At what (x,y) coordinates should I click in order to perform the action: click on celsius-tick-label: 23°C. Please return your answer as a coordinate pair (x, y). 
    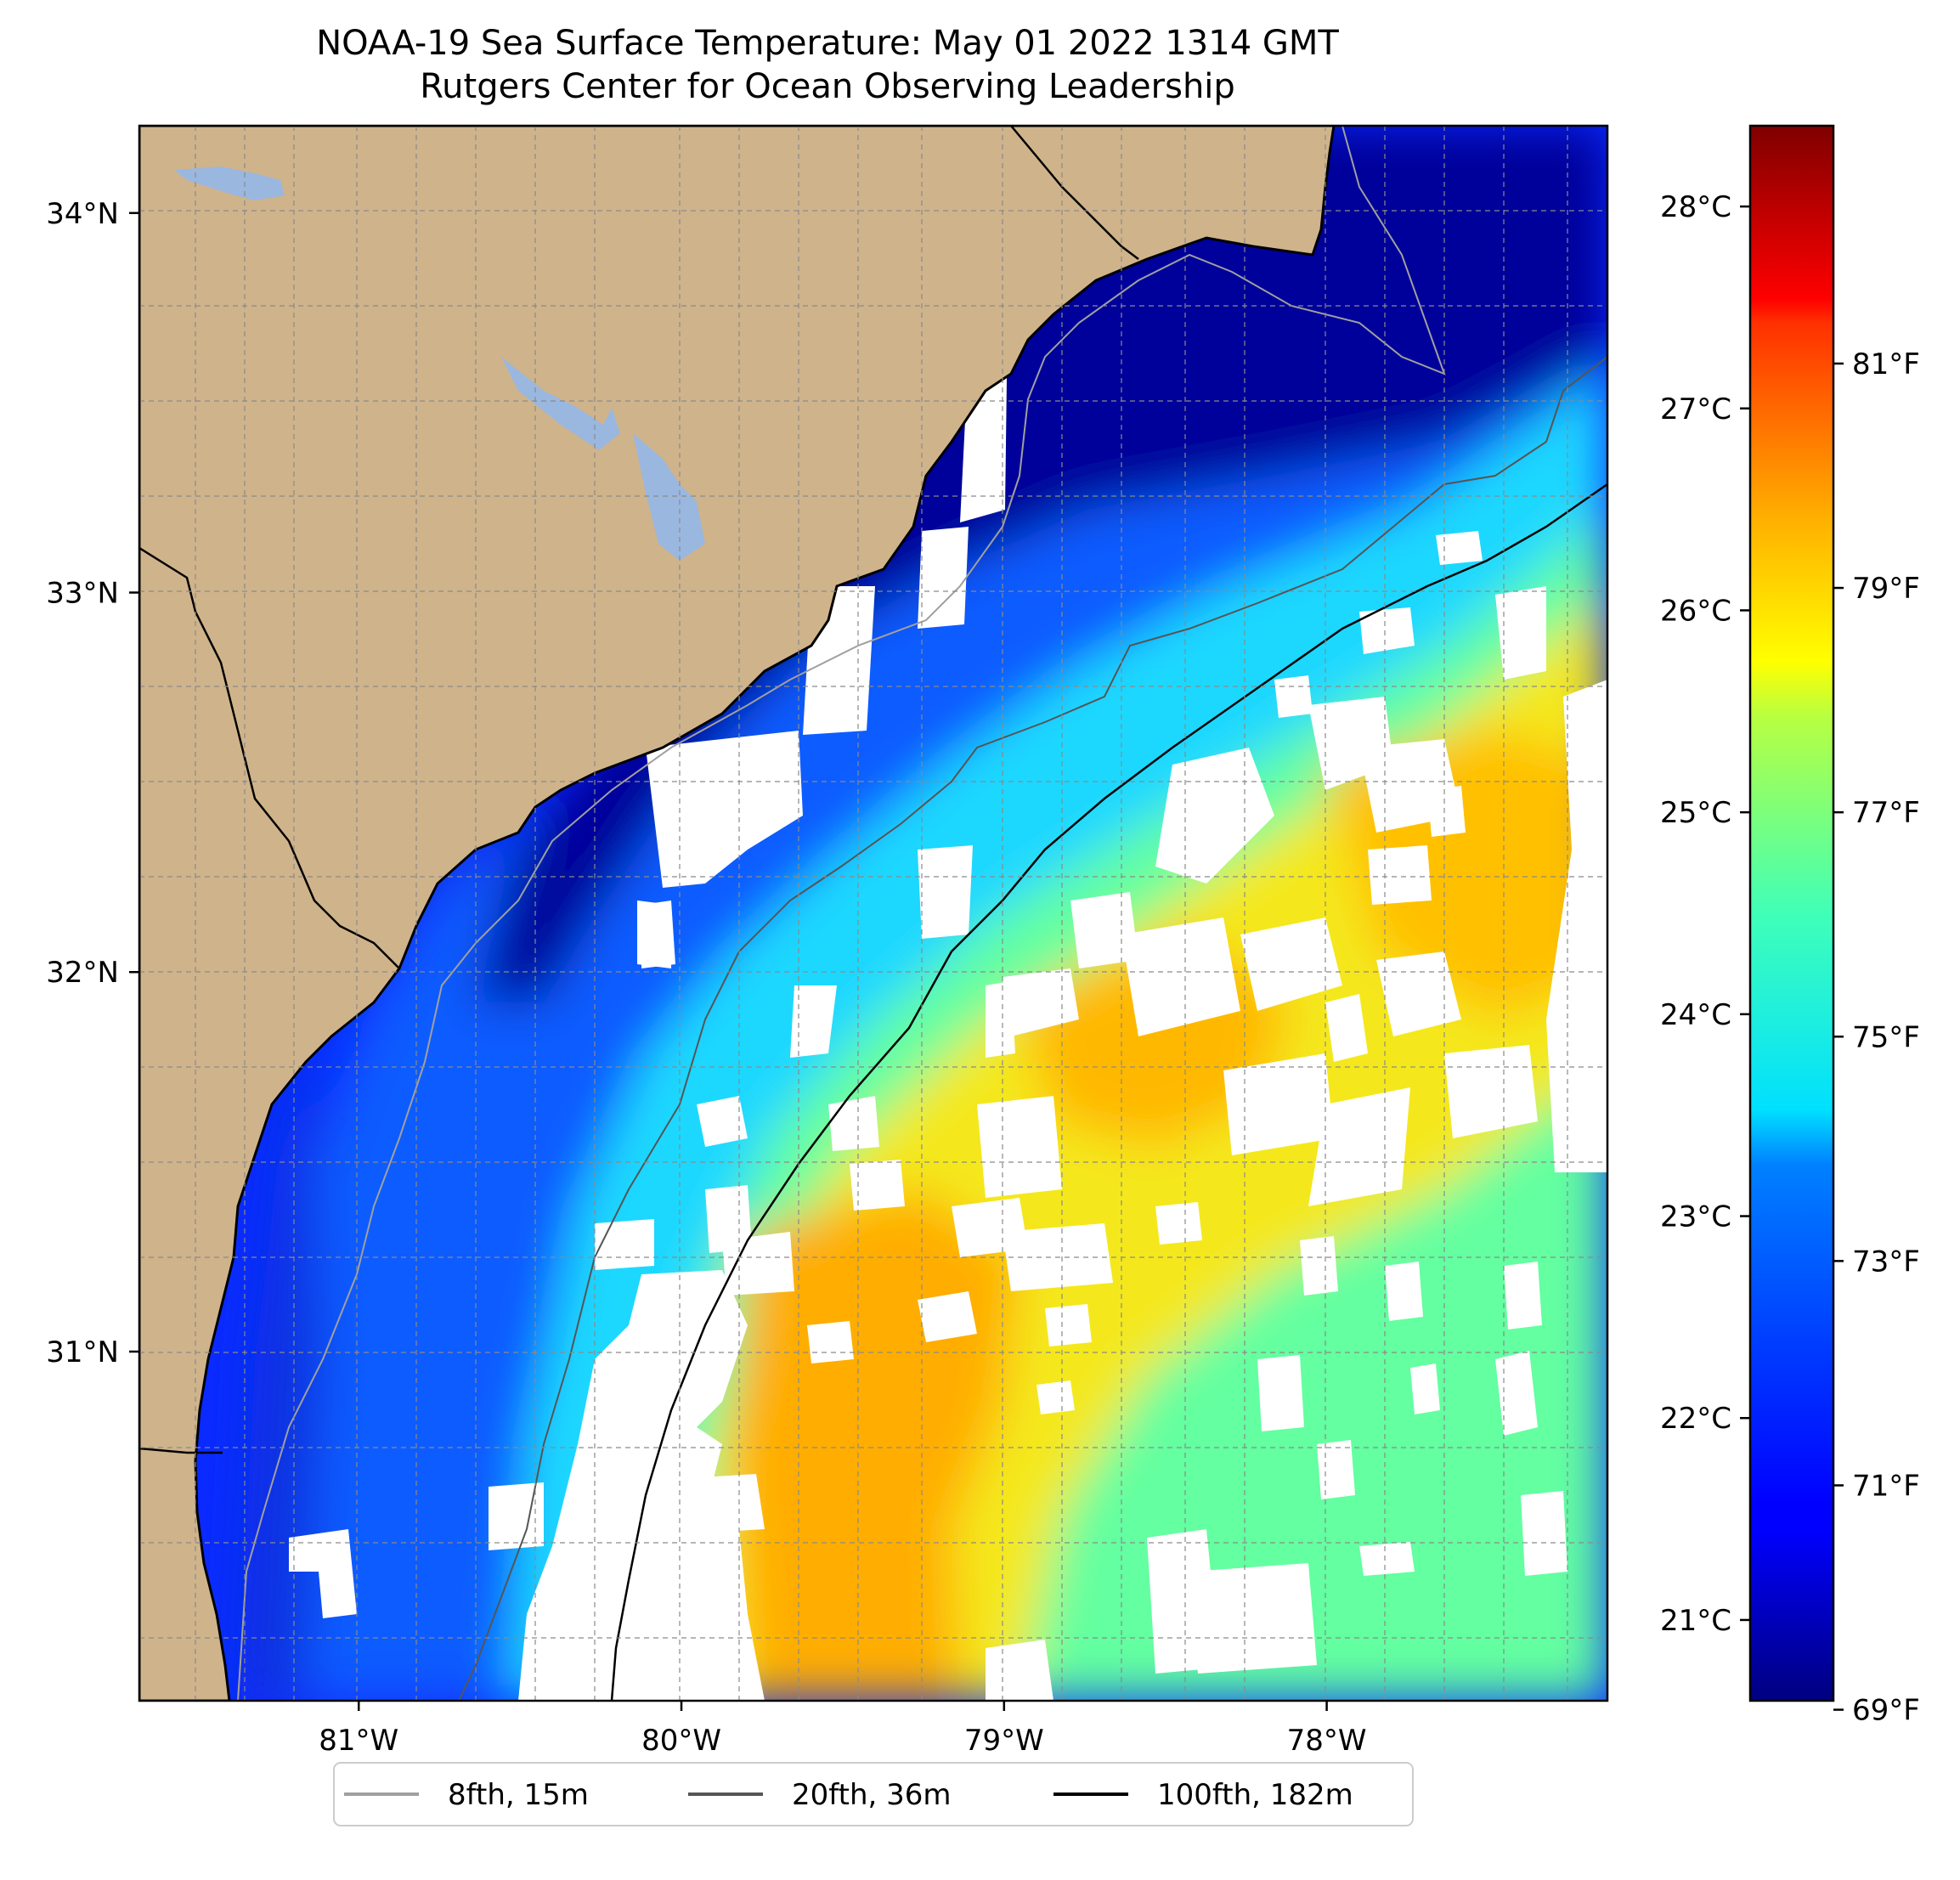
    Looking at the image, I should click on (1695, 1217).